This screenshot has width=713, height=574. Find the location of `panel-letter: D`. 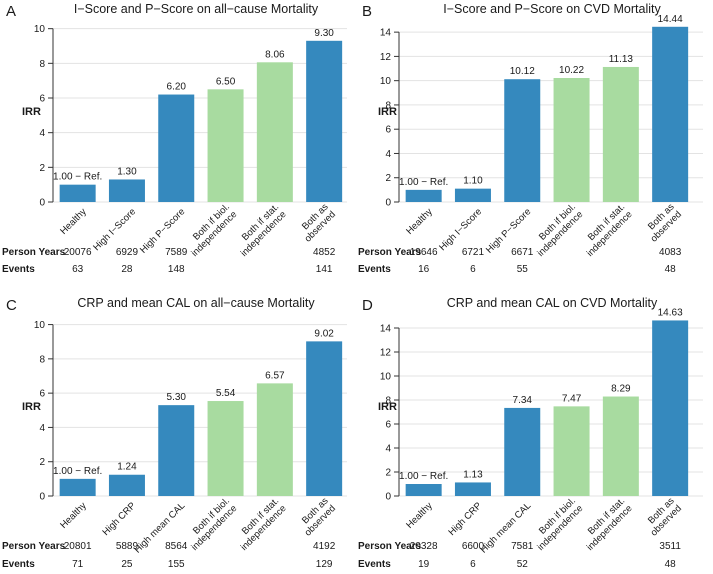

panel-letter: D is located at coordinates (367, 305).